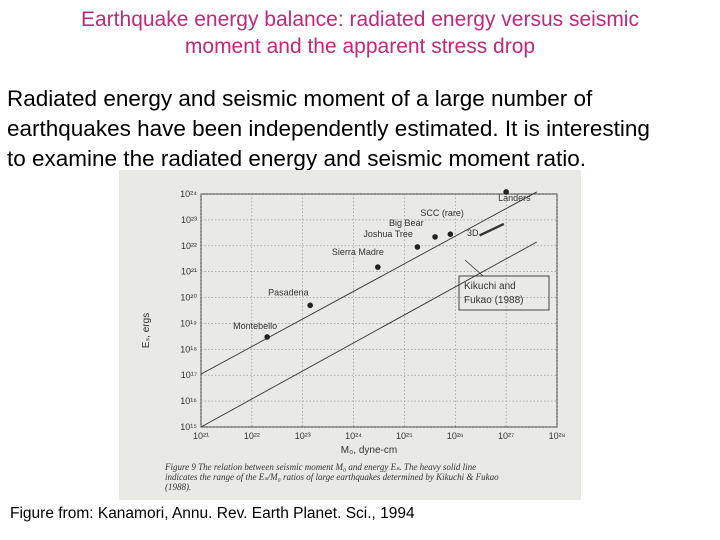 Image resolution: width=720 pixels, height=540 pixels. Describe the element at coordinates (188, 401) in the screenshot. I see `y-tick-label: 10¹⁶` at that location.